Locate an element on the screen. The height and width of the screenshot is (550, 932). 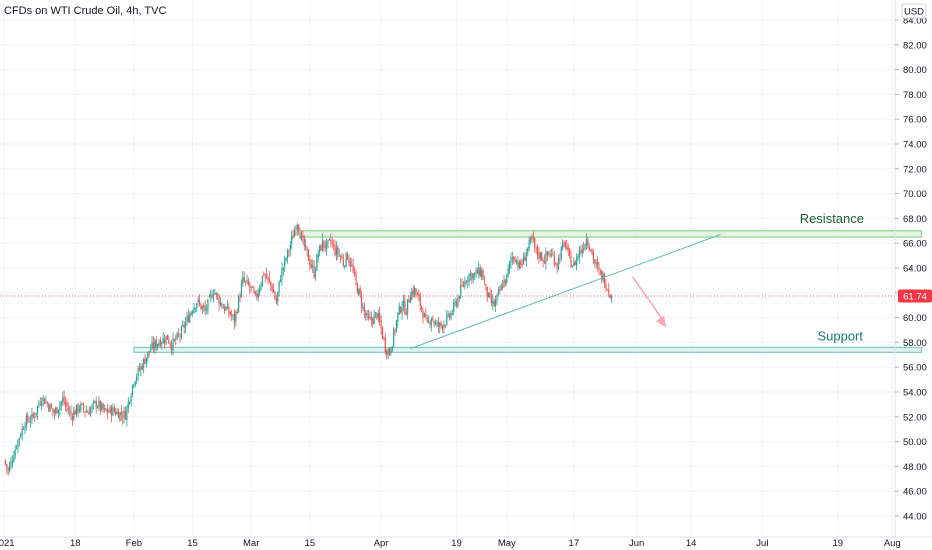
resistance-zone is located at coordinates (611, 234).